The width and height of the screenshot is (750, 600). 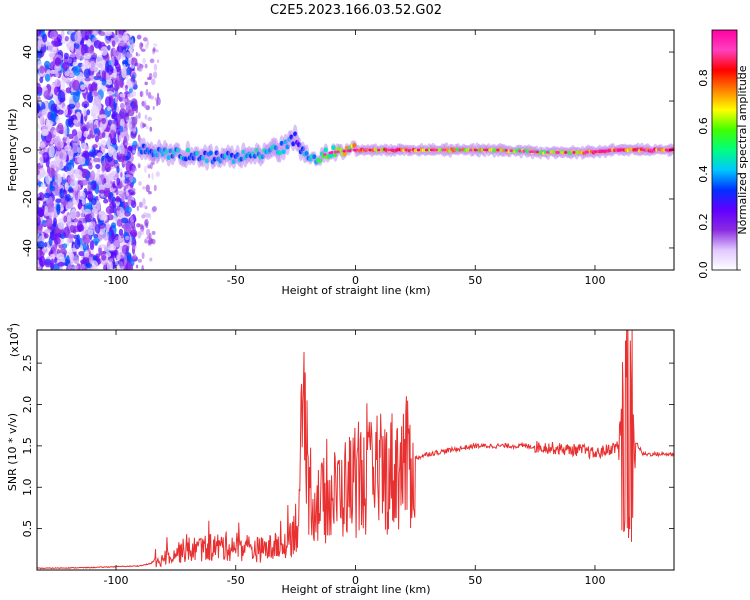 I want to click on snr-y-tick-label: 1.0, so click(x=27, y=487).